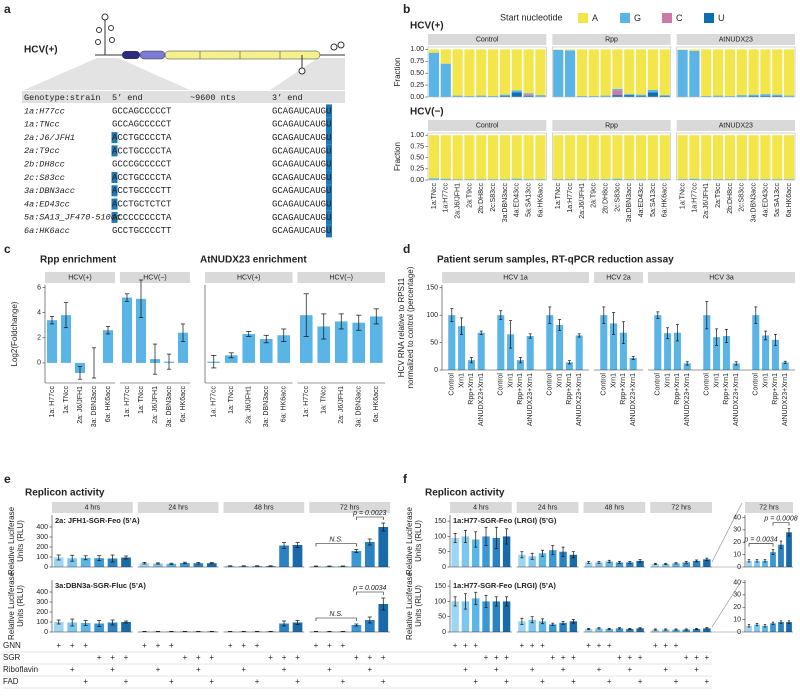 Image resolution: width=800 pixels, height=698 pixels. Describe the element at coordinates (12, 645) in the screenshot. I see `condition-name: GNN` at that location.